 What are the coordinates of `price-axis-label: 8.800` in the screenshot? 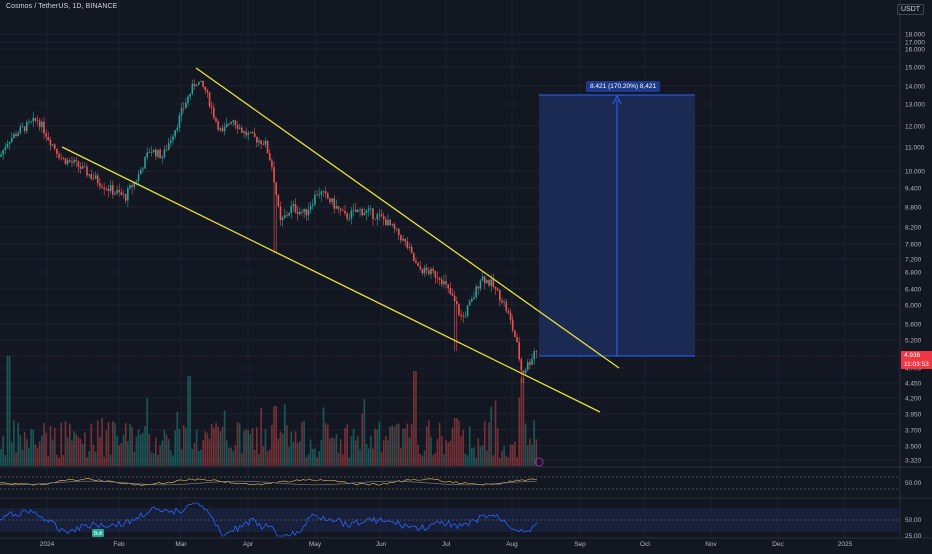 It's located at (913, 207).